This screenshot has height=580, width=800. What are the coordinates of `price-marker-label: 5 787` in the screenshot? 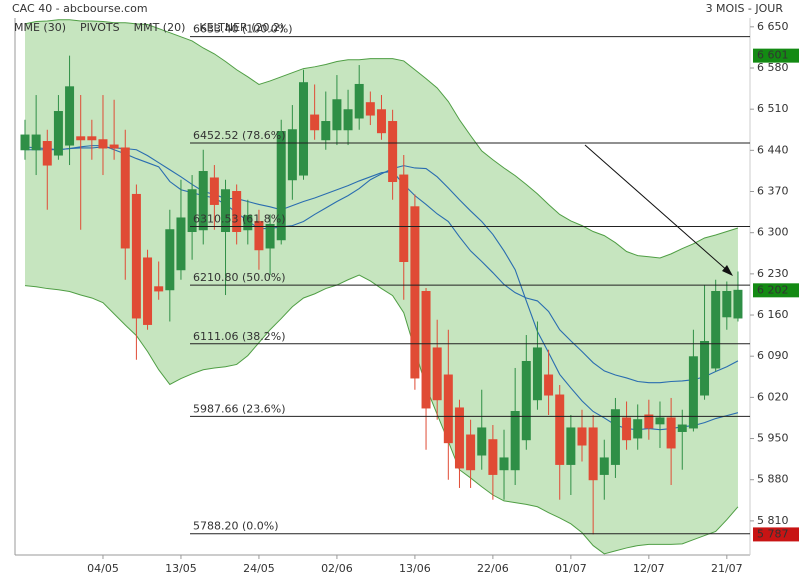 It's located at (773, 533).